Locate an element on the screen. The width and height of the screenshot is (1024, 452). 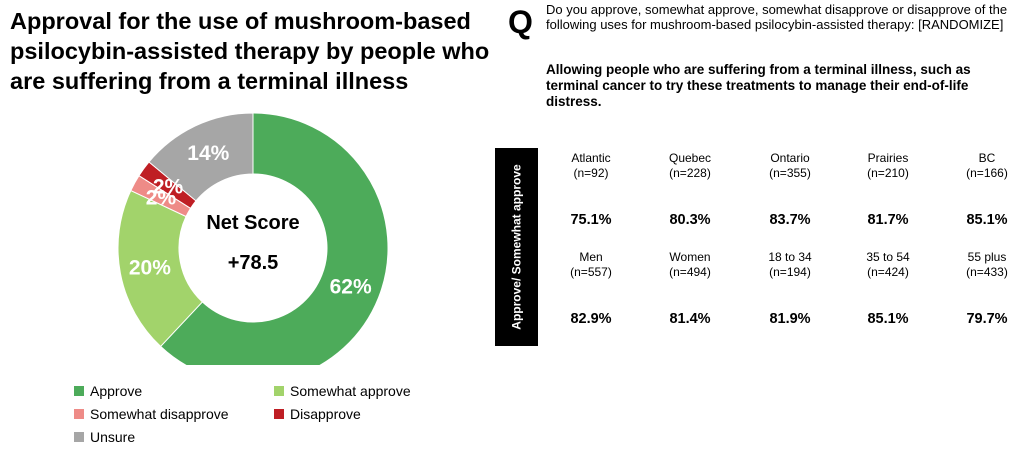
legend-label: Somewhat disapprove is located at coordinates (159, 414).